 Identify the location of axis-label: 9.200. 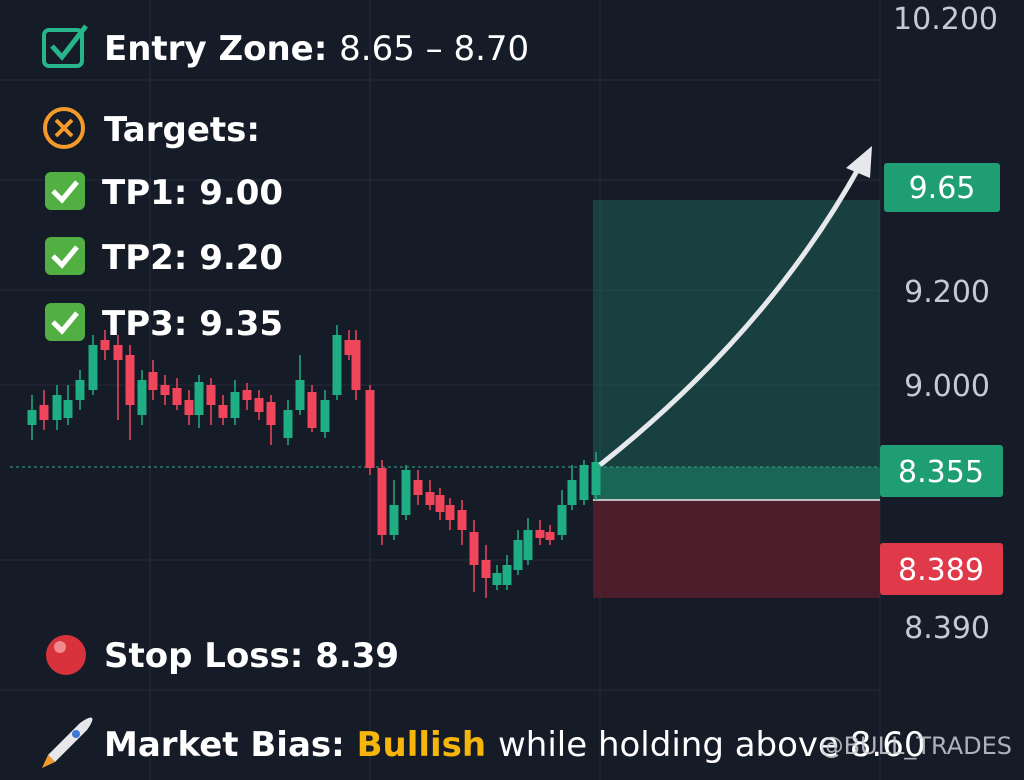
(947, 292).